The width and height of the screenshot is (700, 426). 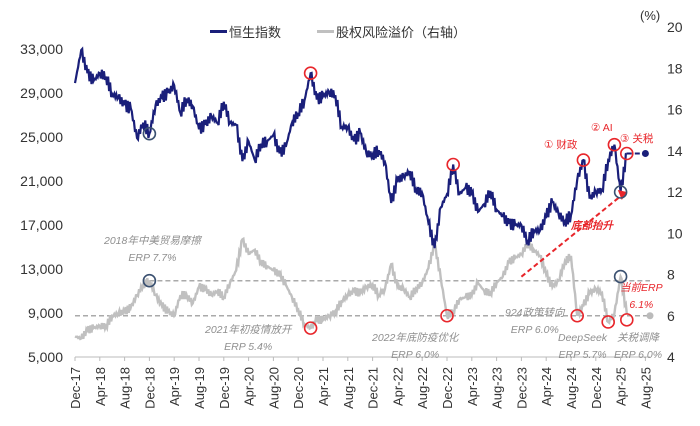 What do you see at coordinates (100, 386) in the screenshot?
I see `x-tick-label: Apr-18` at bounding box center [100, 386].